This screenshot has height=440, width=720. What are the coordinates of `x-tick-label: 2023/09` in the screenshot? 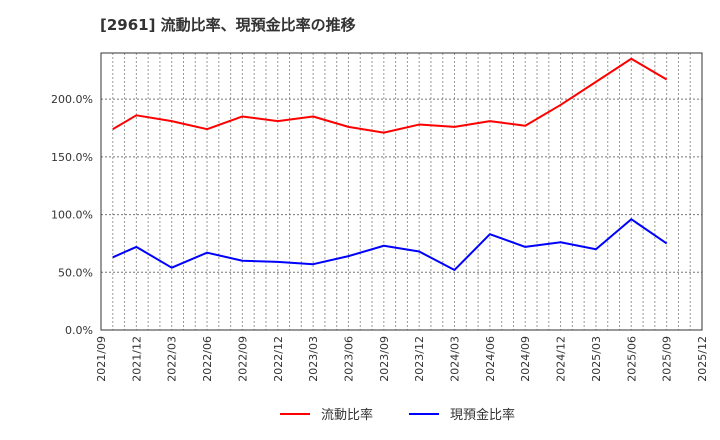 It's located at (384, 359).